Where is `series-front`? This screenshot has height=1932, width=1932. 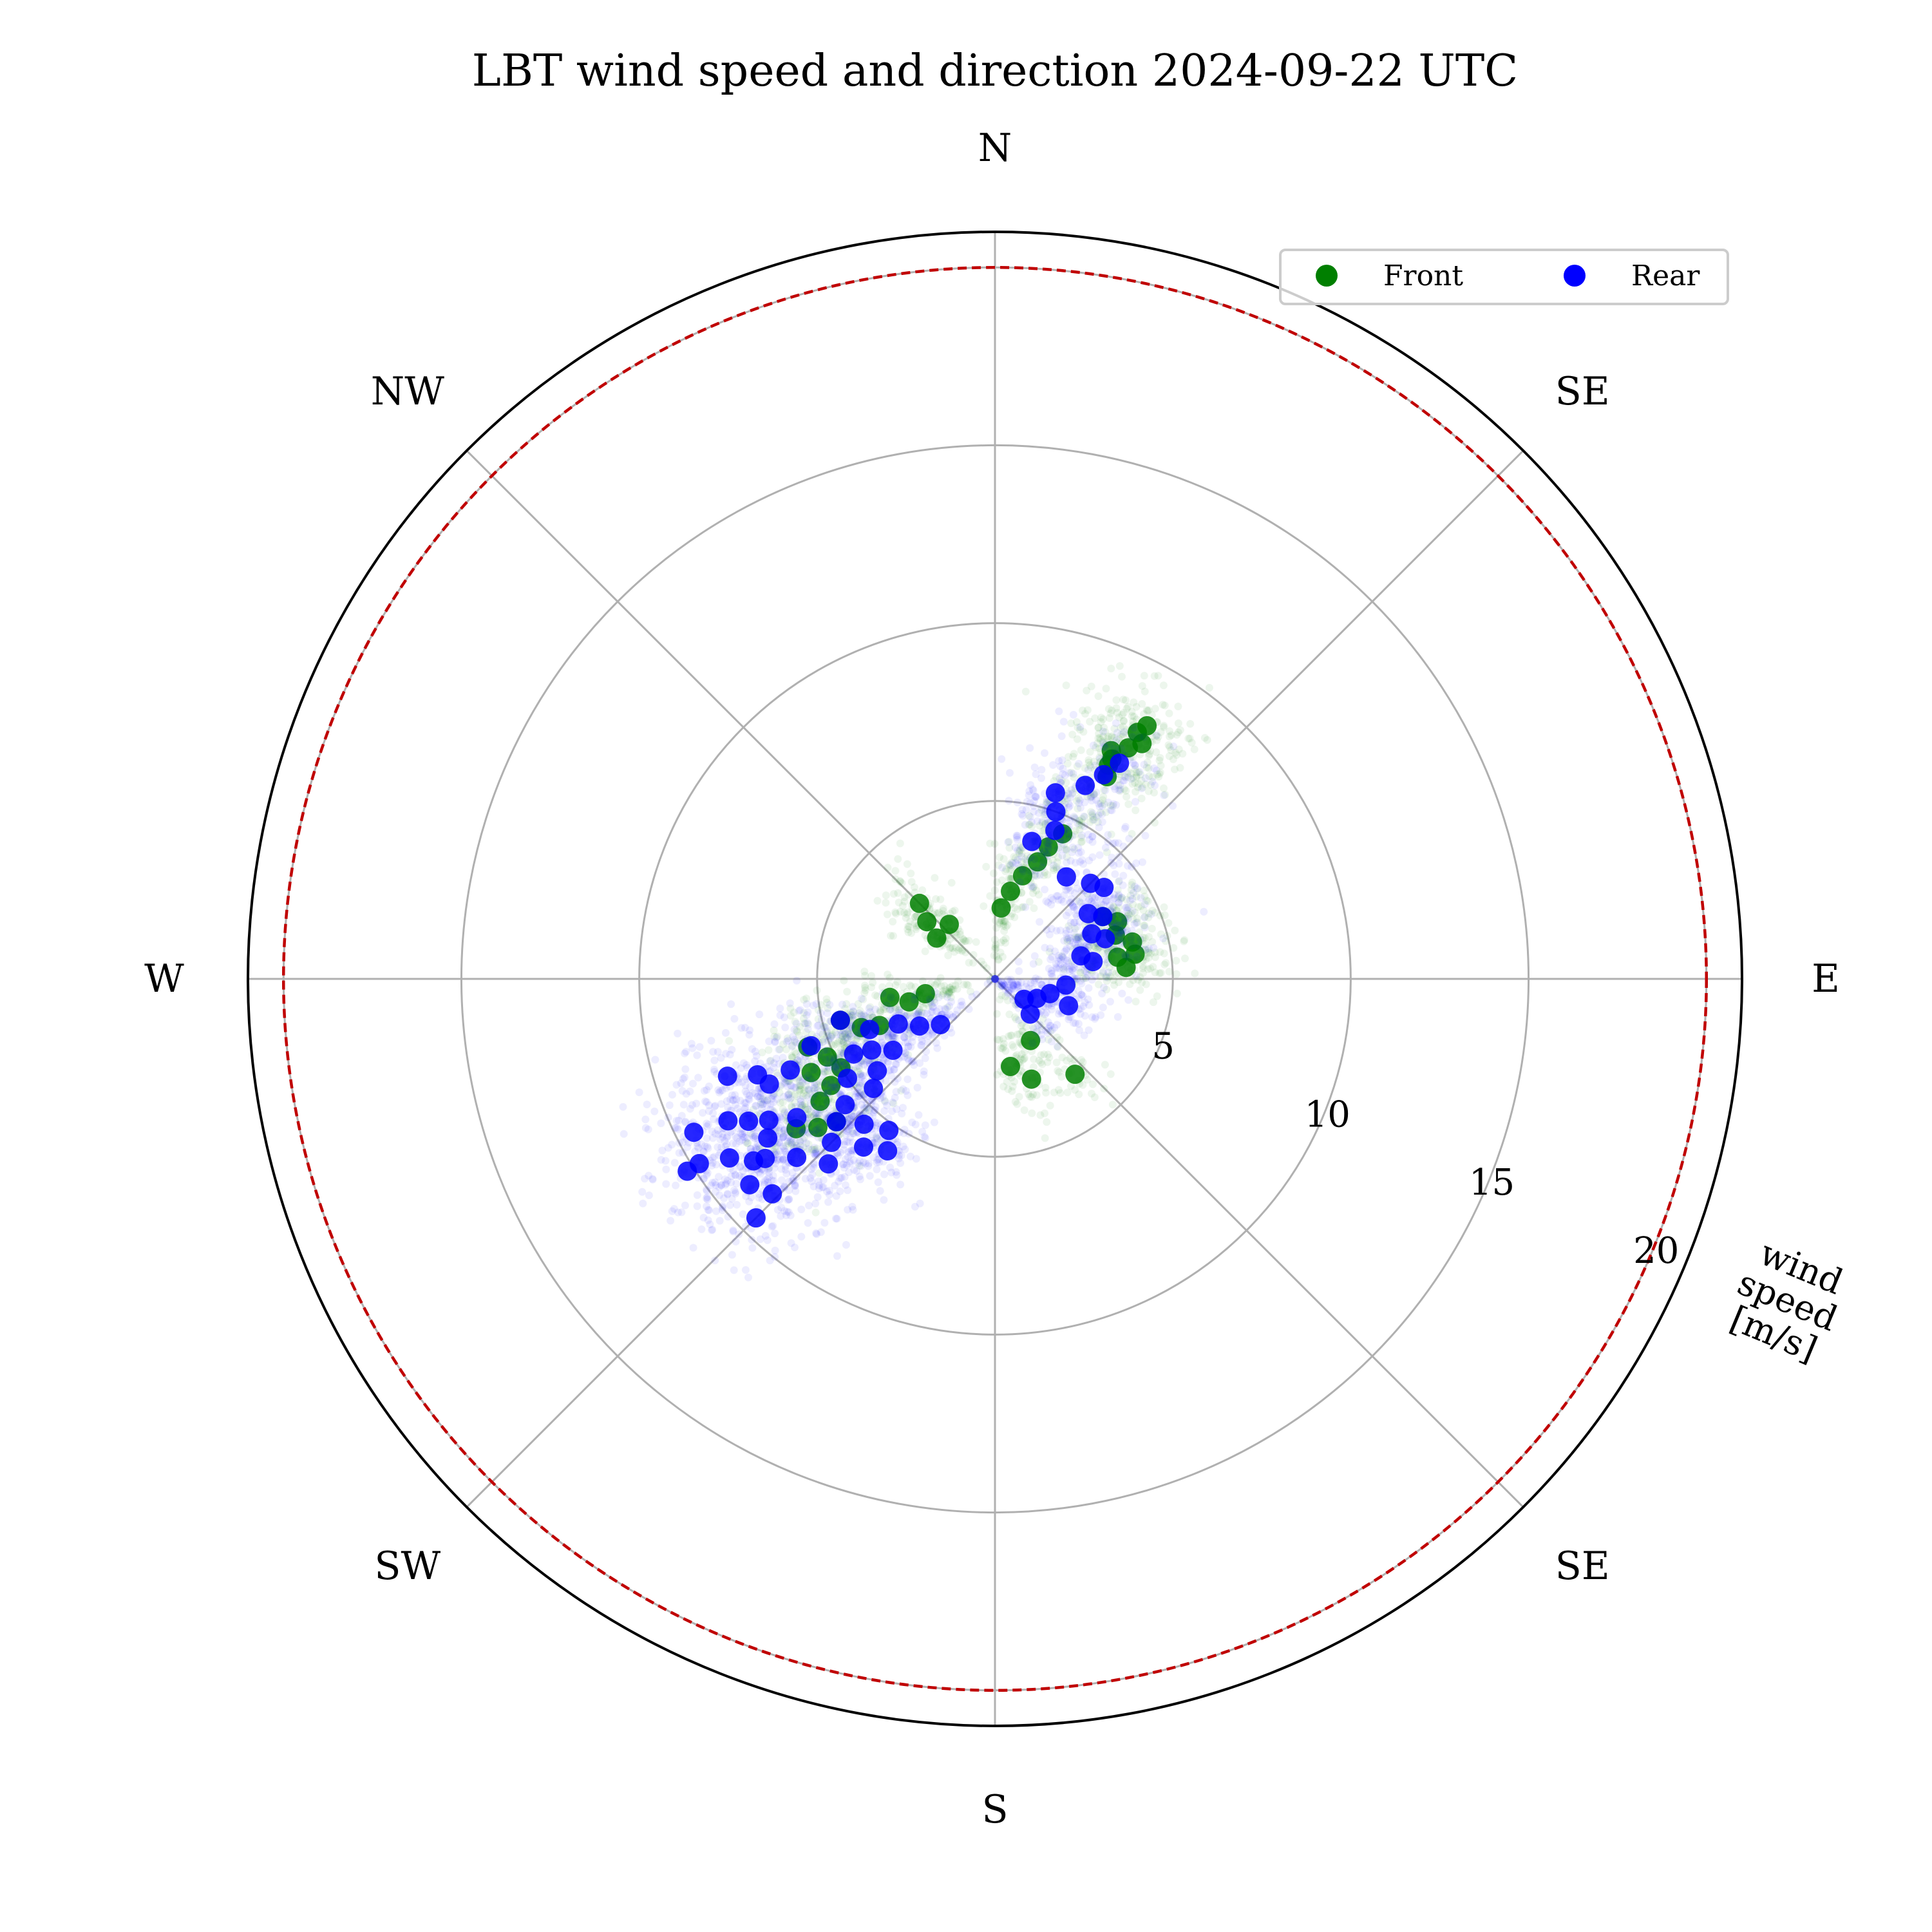 series-front is located at coordinates (969, 940).